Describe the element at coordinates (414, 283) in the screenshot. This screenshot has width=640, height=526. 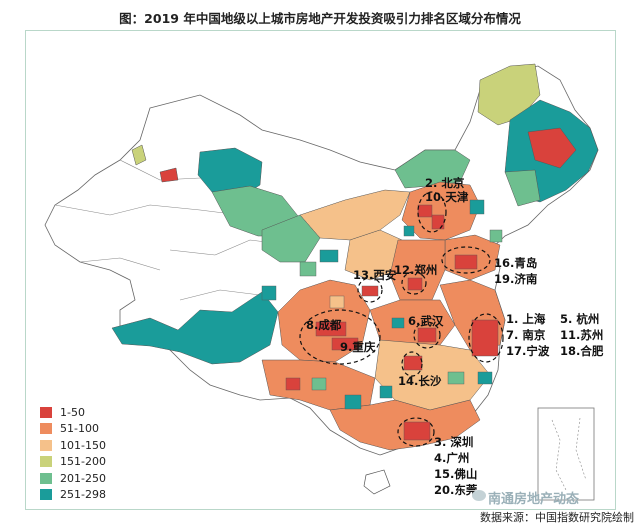
I see `circle-zhengzhou` at that location.